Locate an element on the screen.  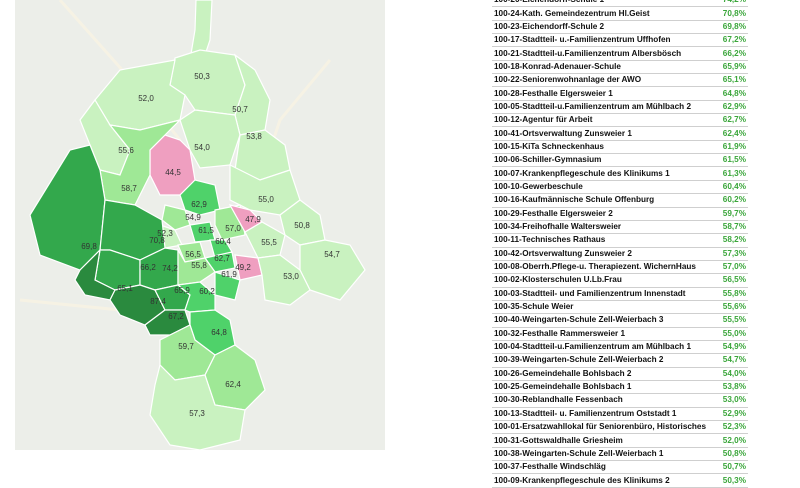
turnout-value: 70,8% is located at coordinates (728, 13).